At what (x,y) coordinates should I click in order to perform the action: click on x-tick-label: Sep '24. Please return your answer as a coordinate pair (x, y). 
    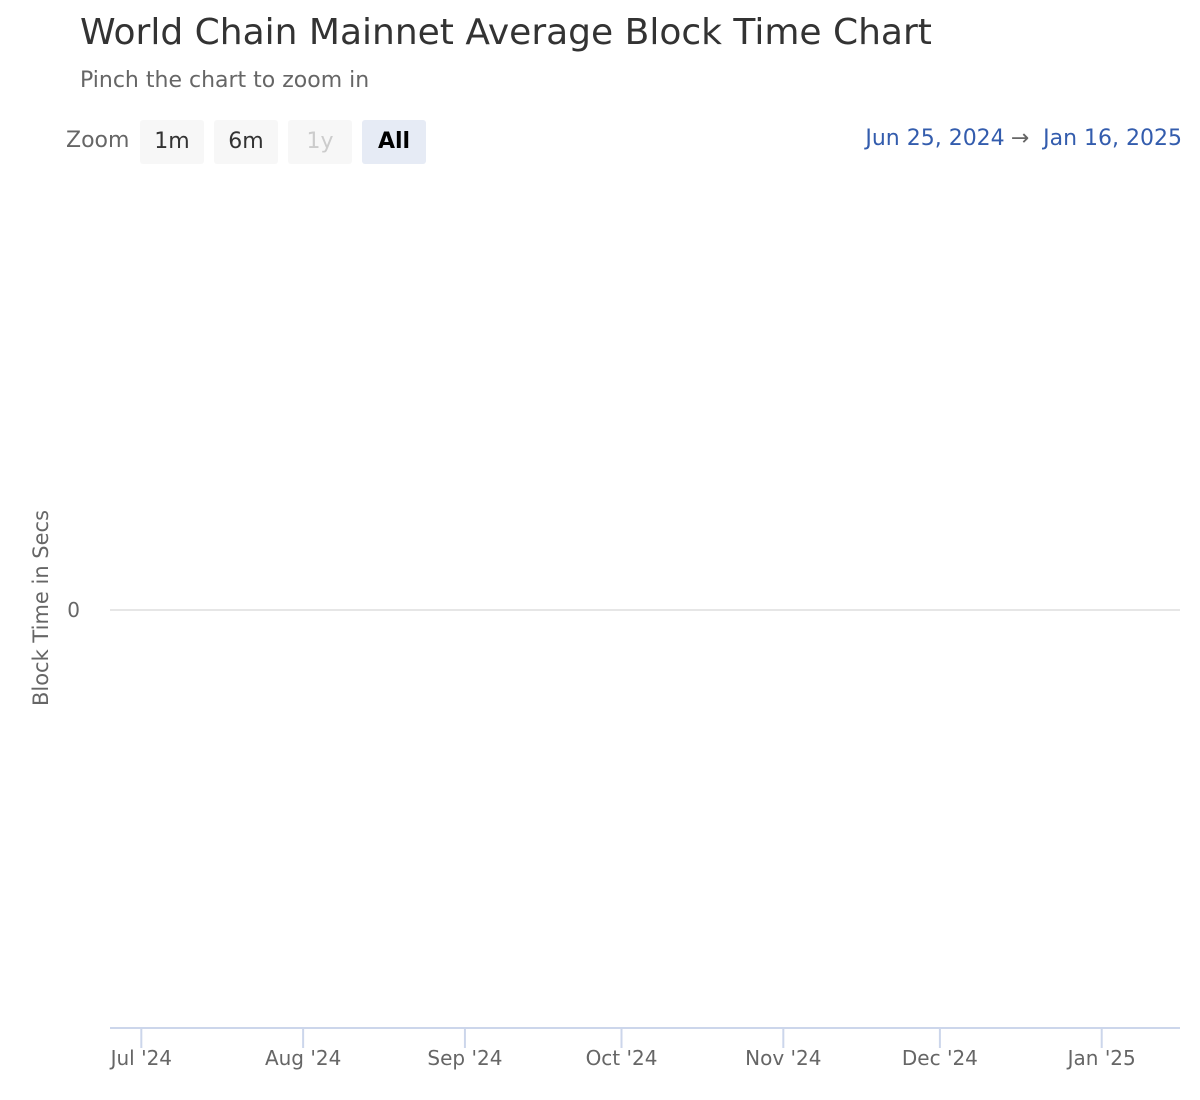
    Looking at the image, I should click on (464, 1058).